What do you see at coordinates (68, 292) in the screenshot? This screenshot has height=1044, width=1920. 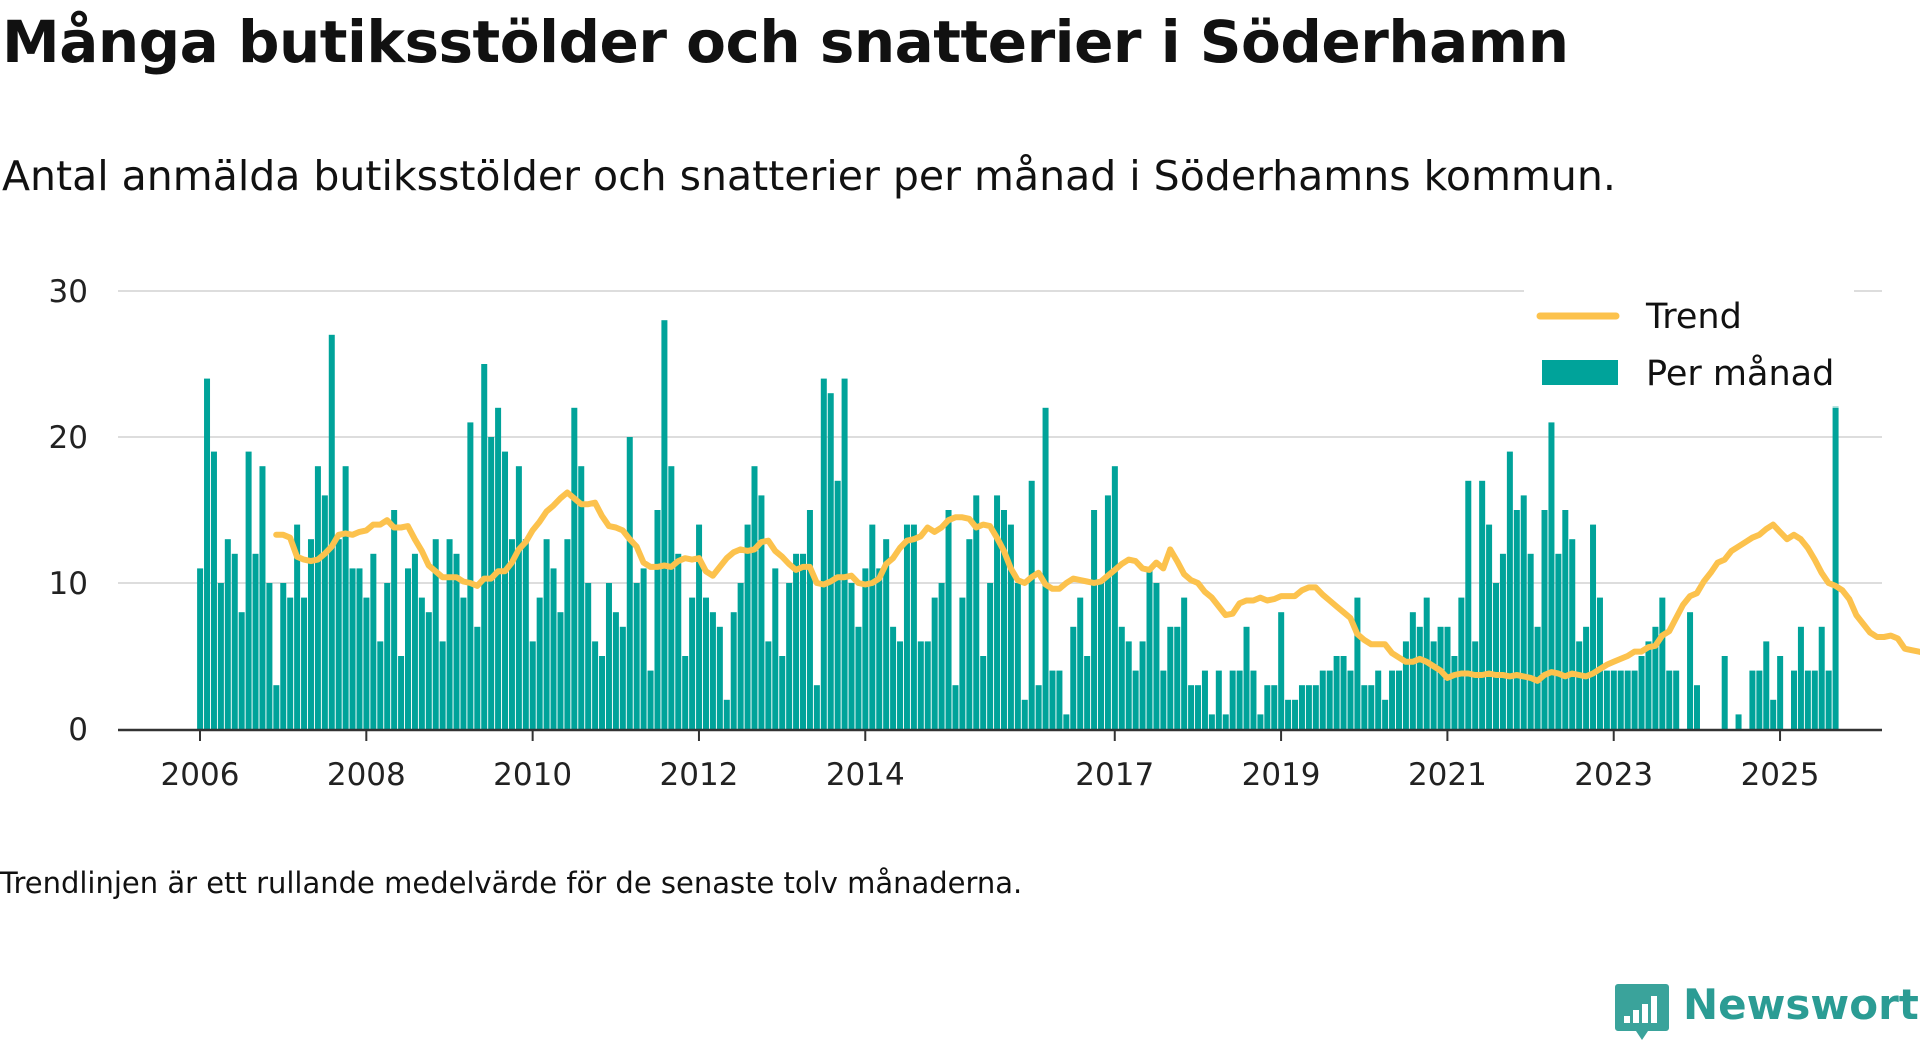 I see `y-tick-label: 30` at bounding box center [68, 292].